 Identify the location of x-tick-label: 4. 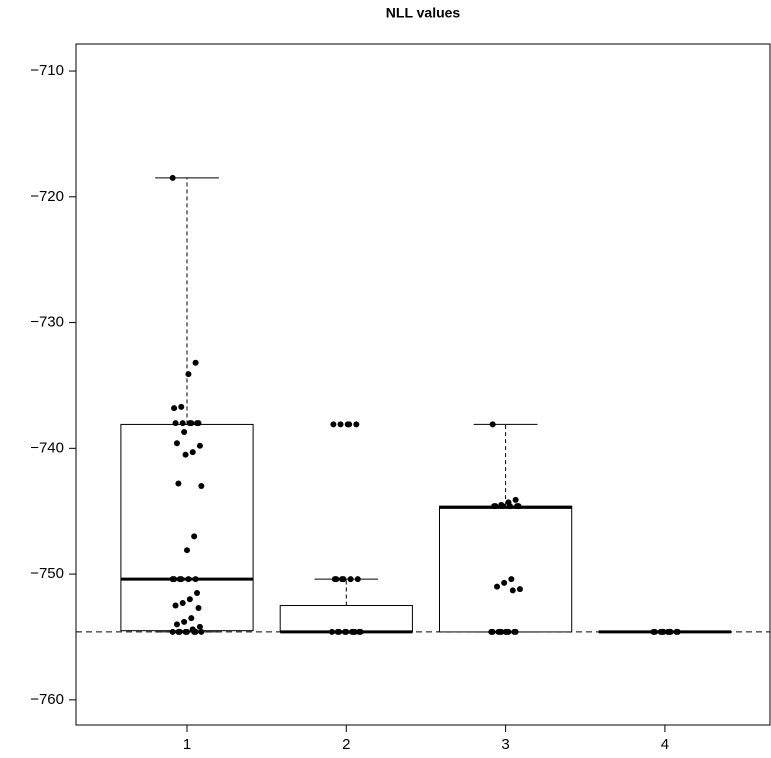
(665, 744).